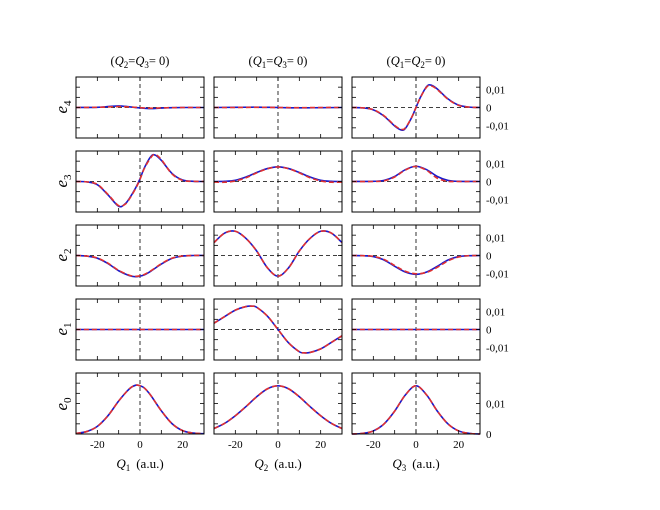 The image size is (660, 510). Describe the element at coordinates (140, 62) in the screenshot. I see `column-header-1: (Q2=Q3= 0)` at that location.